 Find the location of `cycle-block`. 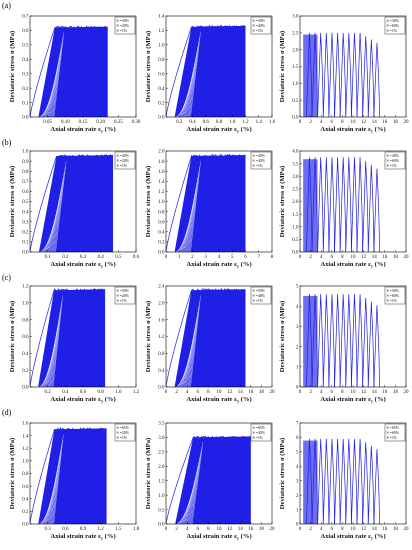

cycle-block is located at coordinates (310, 341).